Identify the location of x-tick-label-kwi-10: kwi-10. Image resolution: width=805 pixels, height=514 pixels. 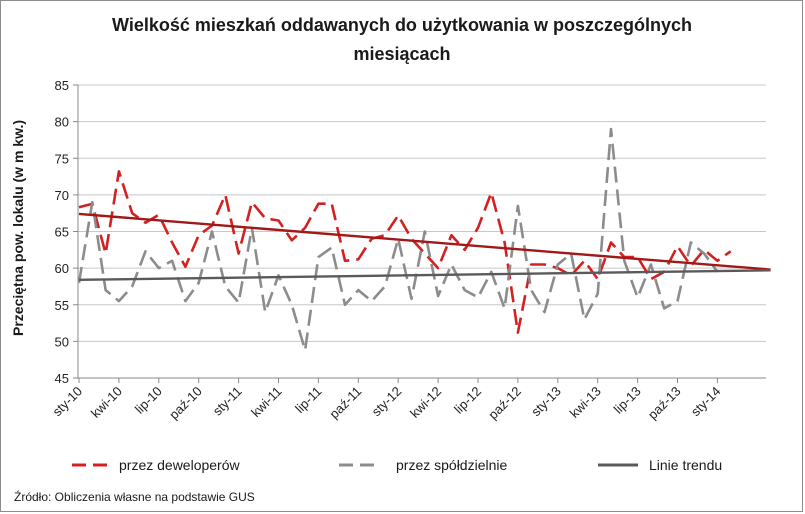
(106, 402).